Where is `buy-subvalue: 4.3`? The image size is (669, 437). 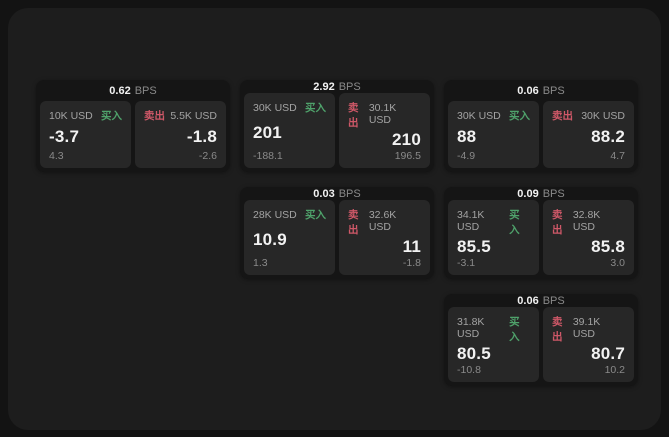 buy-subvalue: 4.3 is located at coordinates (56, 156).